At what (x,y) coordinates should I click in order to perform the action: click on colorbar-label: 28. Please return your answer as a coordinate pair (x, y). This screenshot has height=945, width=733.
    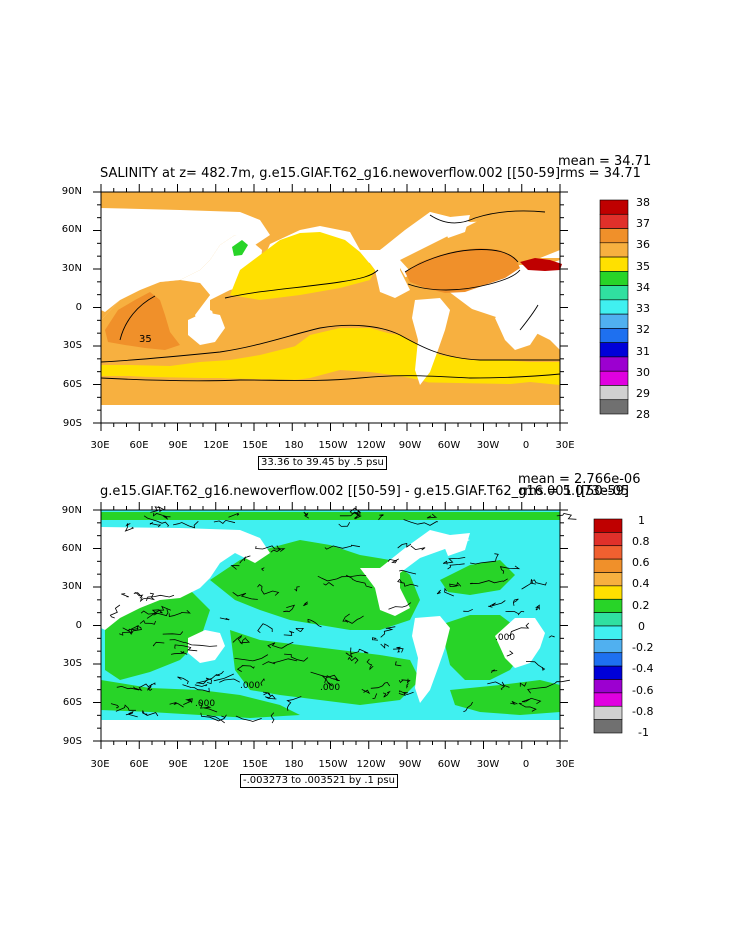
    Looking at the image, I should click on (643, 414).